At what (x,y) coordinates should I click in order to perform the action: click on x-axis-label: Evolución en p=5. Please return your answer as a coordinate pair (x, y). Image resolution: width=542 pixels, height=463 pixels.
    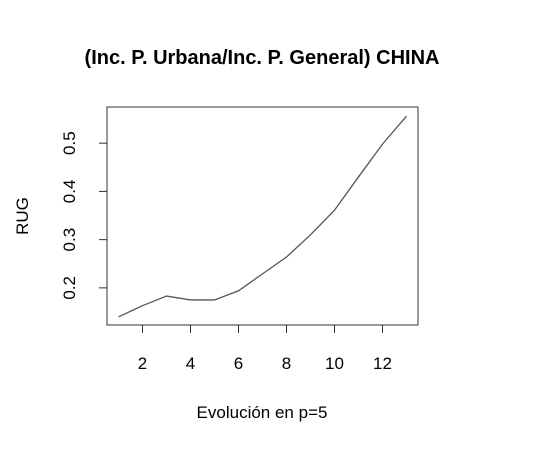
    Looking at the image, I should click on (262, 412).